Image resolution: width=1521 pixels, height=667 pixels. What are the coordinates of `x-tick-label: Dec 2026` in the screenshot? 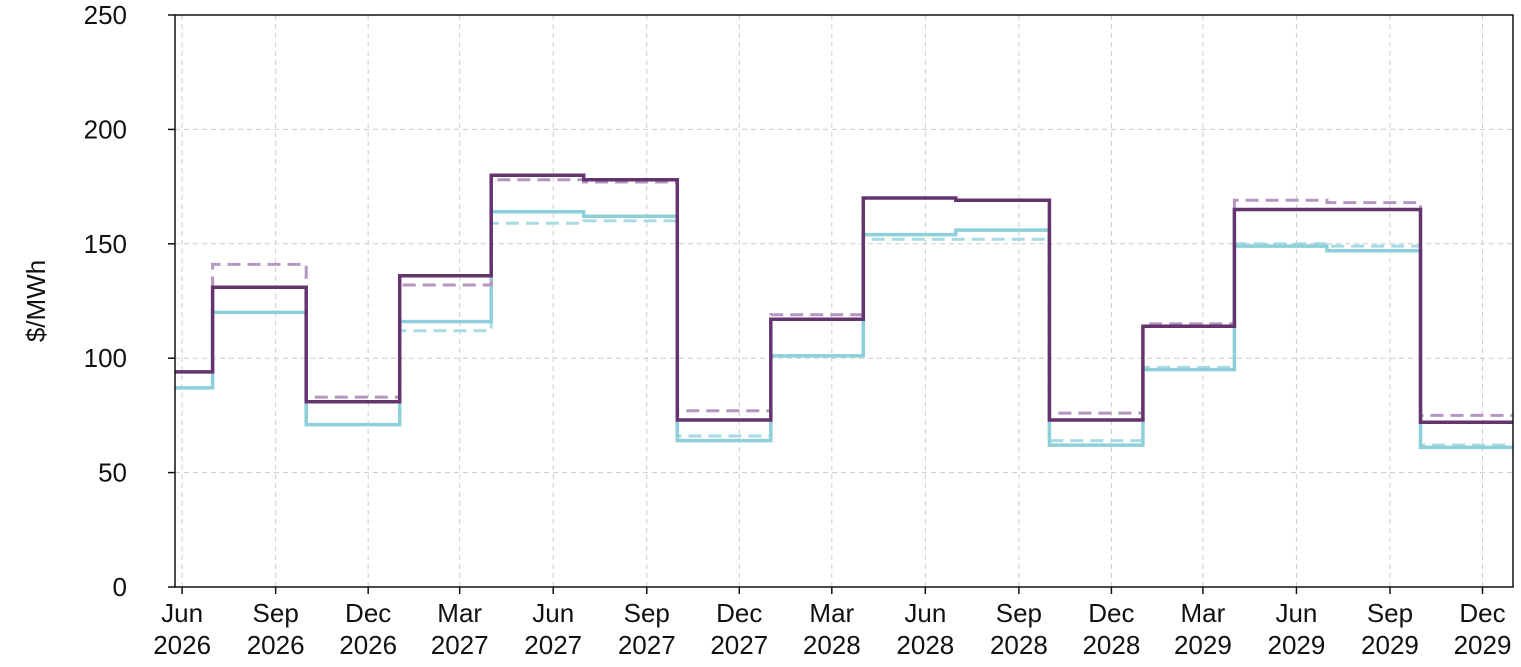 It's located at (368, 629).